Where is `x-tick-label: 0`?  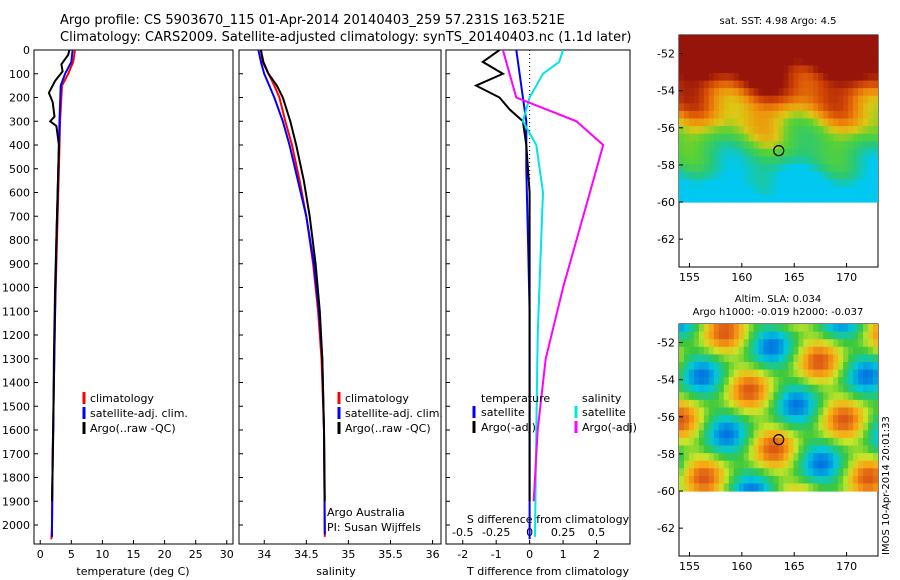
x-tick-label: 0 is located at coordinates (529, 554).